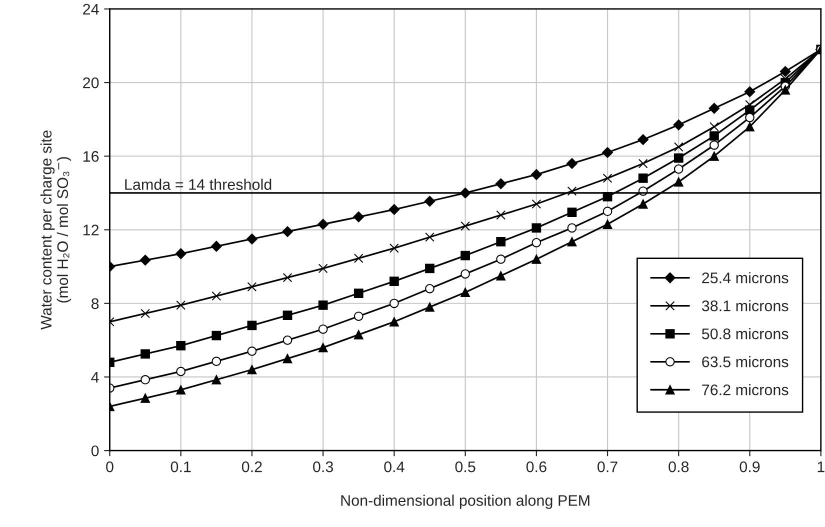 The width and height of the screenshot is (825, 527). What do you see at coordinates (110, 466) in the screenshot?
I see `x-tick-label: 0` at bounding box center [110, 466].